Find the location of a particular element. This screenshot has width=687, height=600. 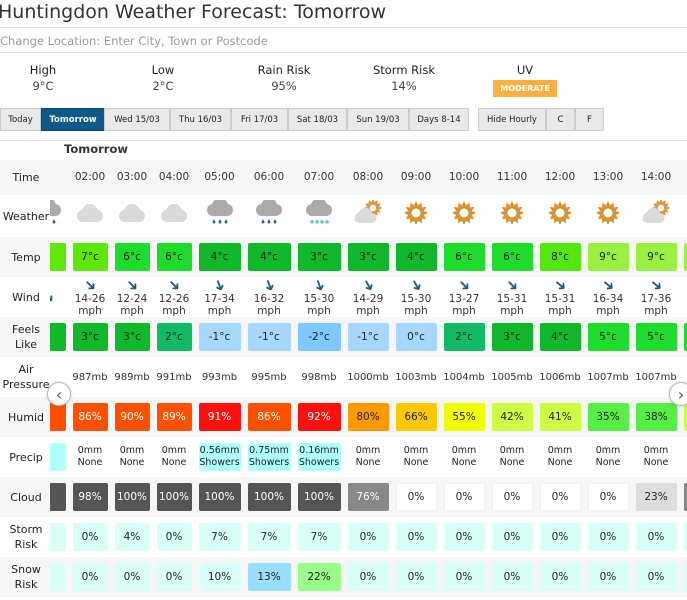

temp-value: 3°c is located at coordinates (368, 257).